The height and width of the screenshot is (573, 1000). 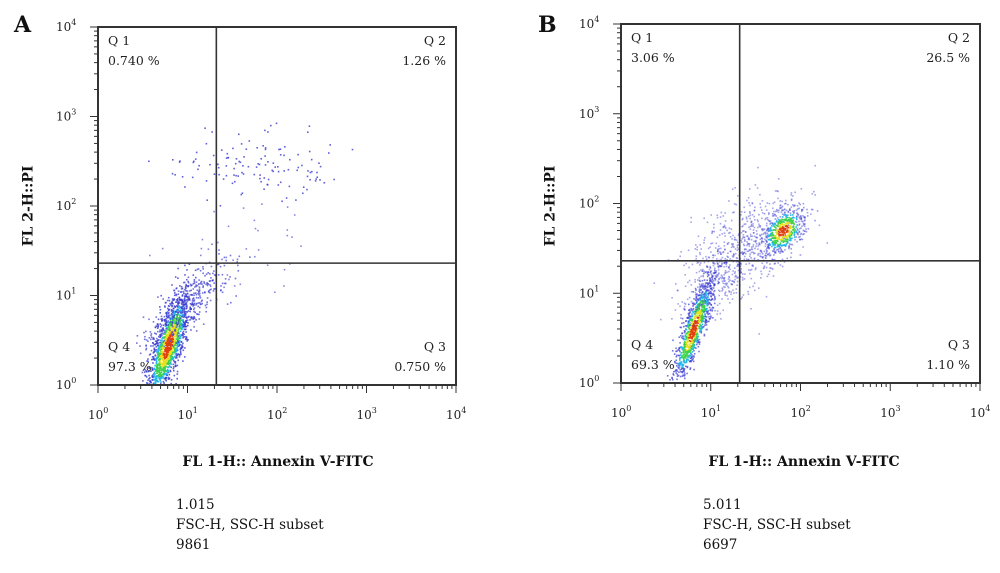 I want to click on x-tick-label: 103, so click(x=367, y=414).